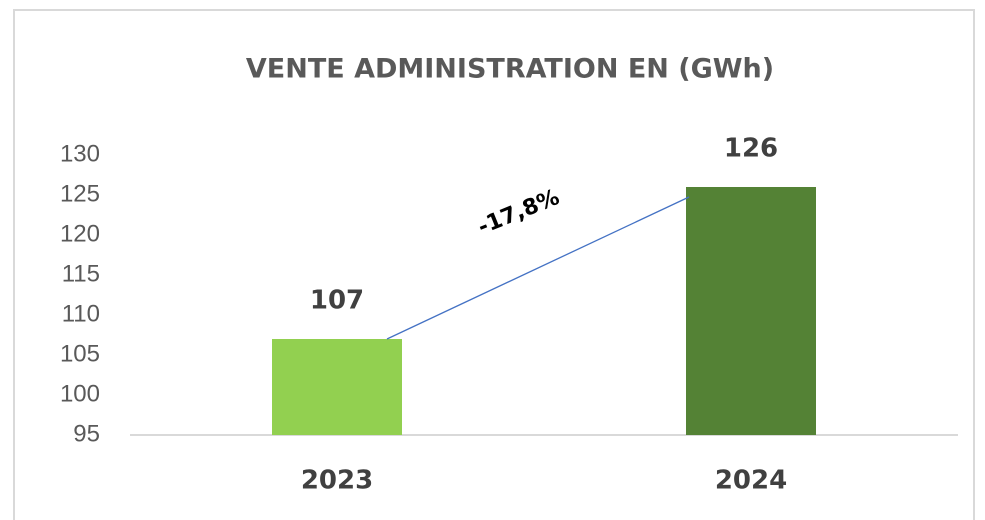 The width and height of the screenshot is (985, 520). Describe the element at coordinates (80, 193) in the screenshot. I see `y-tick-label: 125` at that location.